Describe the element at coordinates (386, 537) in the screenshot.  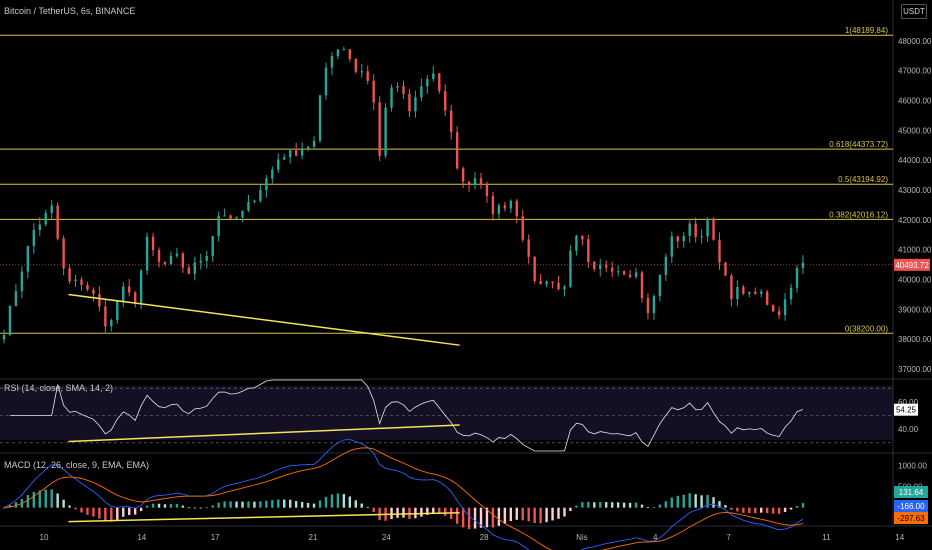
I see `time-tick-label: 24` at that location.